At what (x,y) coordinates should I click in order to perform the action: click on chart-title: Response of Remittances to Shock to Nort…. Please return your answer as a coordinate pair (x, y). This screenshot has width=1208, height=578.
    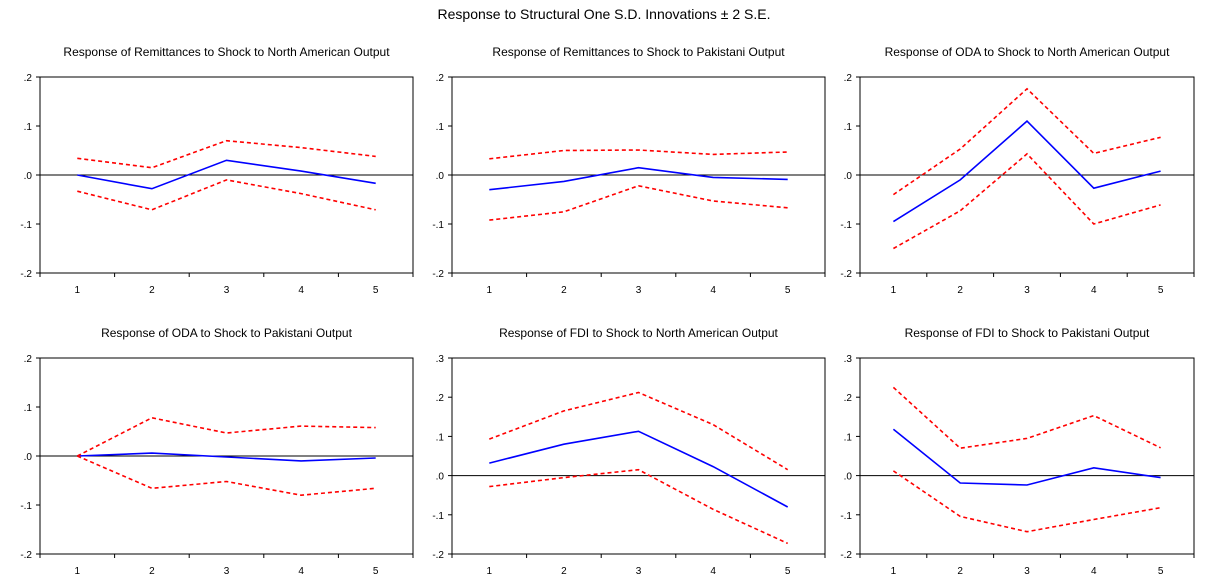
    Looking at the image, I should click on (226, 52).